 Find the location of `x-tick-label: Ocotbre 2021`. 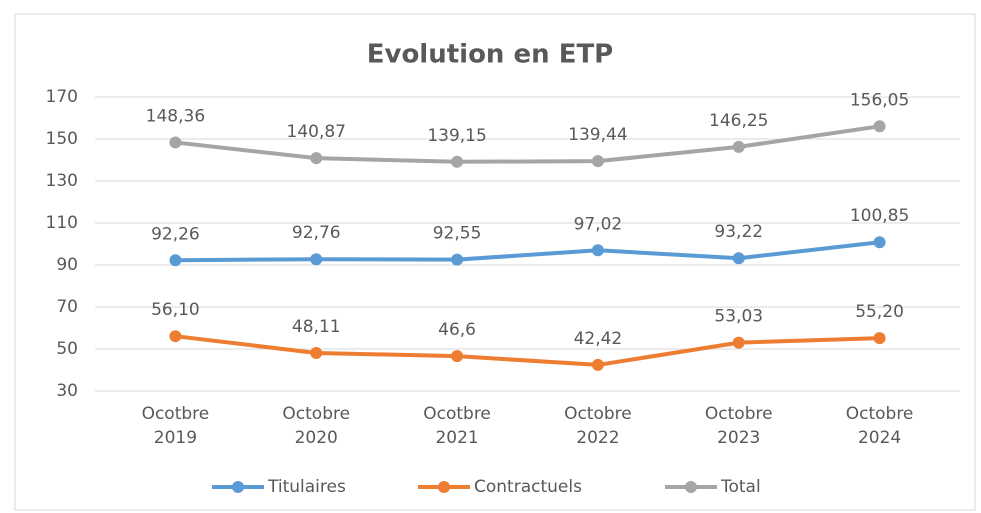

x-tick-label: Ocotbre 2021 is located at coordinates (457, 426).